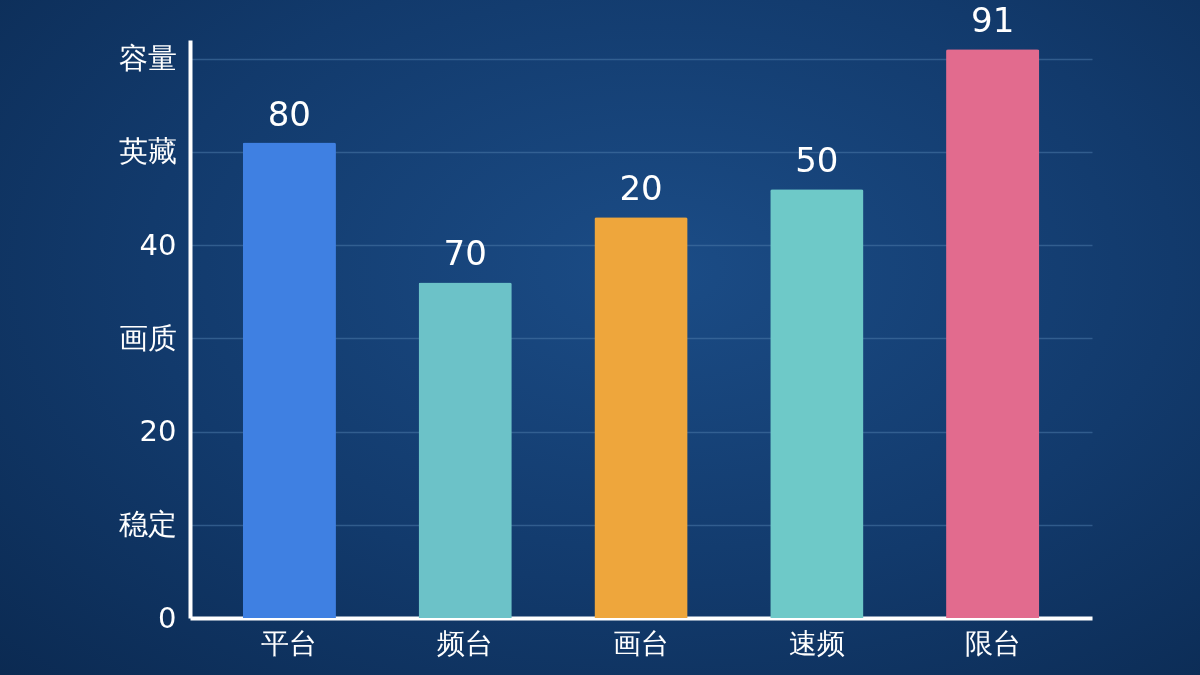 This screenshot has height=675, width=1200. I want to click on y-tick-label: 40, so click(158, 244).